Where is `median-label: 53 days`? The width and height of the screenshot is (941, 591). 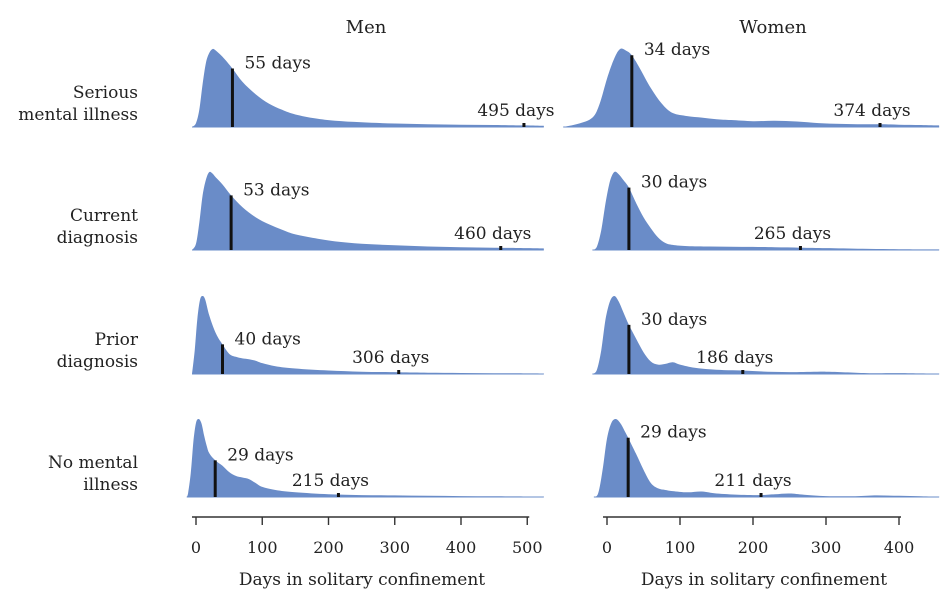
median-label: 53 days is located at coordinates (276, 190).